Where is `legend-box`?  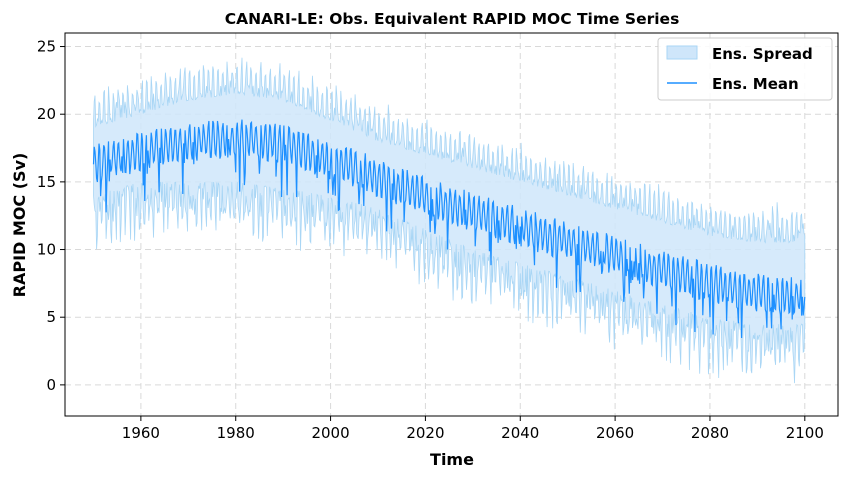
legend-box is located at coordinates (745, 69).